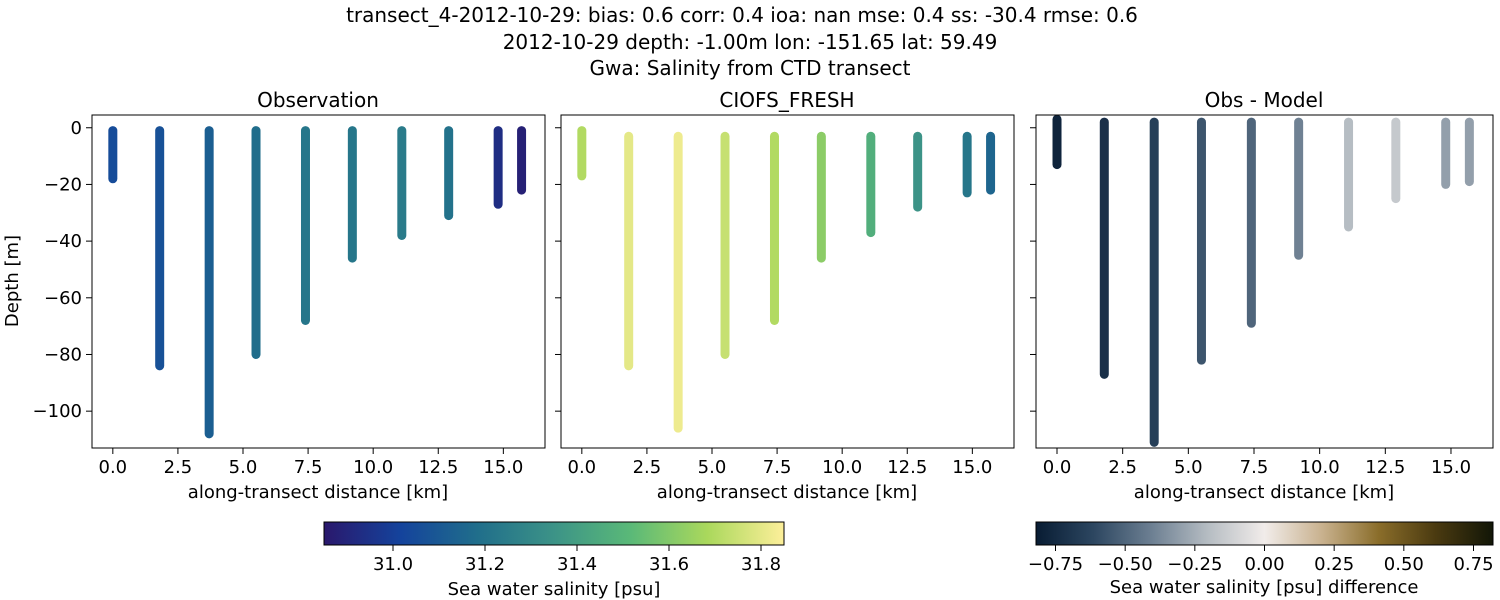  What do you see at coordinates (63, 298) in the screenshot?
I see `y-tick-label: −60` at bounding box center [63, 298].